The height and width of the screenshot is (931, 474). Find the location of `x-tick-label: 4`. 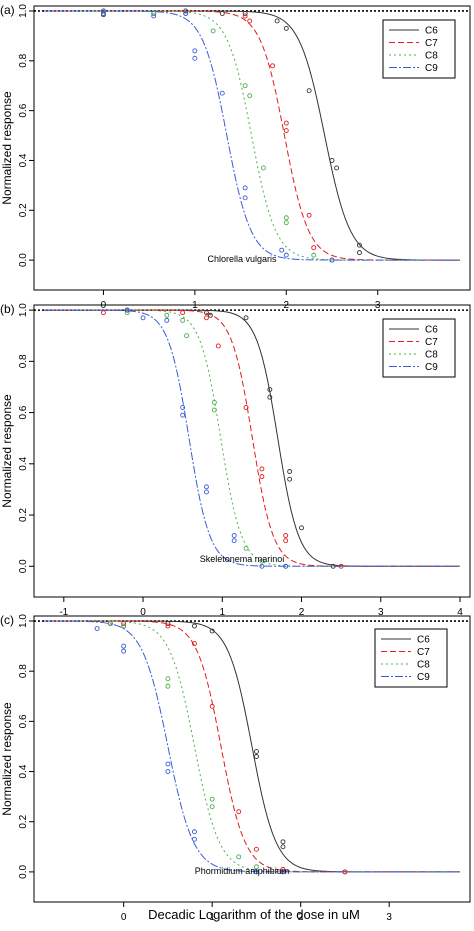

x-tick-label: 4 is located at coordinates (460, 612).